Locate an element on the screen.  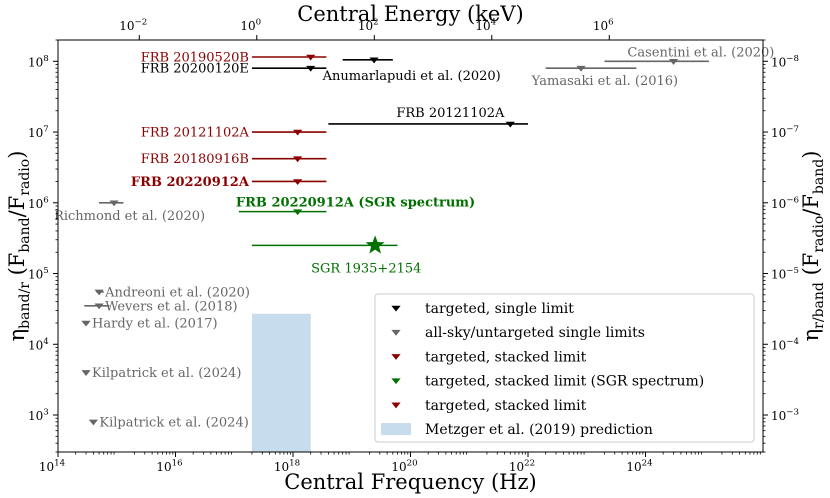
point-label-8: FRB 20220912A is located at coordinates (190, 182).